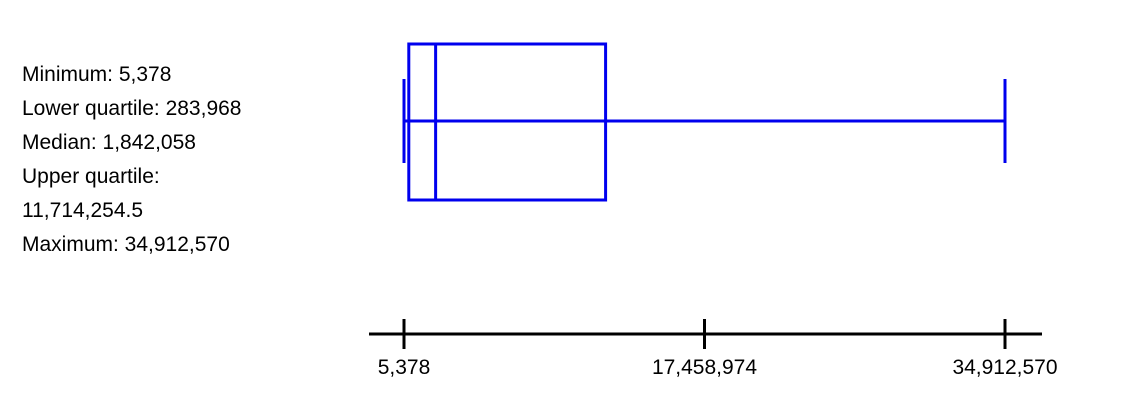 The image size is (1142, 414). I want to click on stat-minimum: Minimum: 5,378, so click(97, 74).